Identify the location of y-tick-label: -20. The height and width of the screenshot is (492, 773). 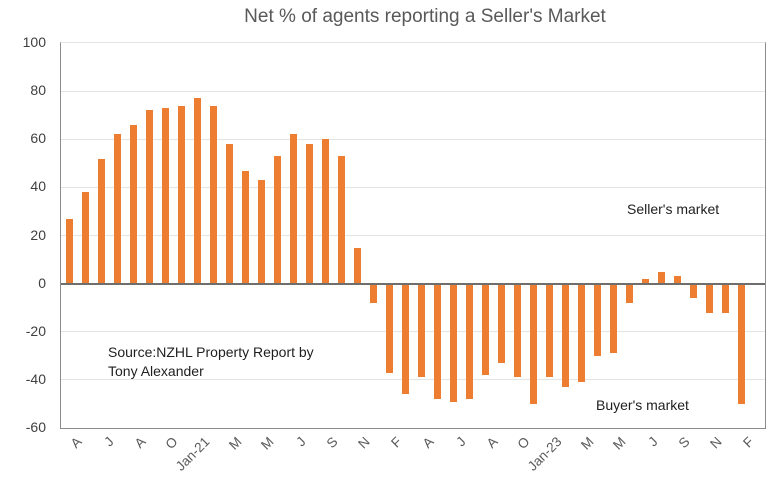
(35, 330).